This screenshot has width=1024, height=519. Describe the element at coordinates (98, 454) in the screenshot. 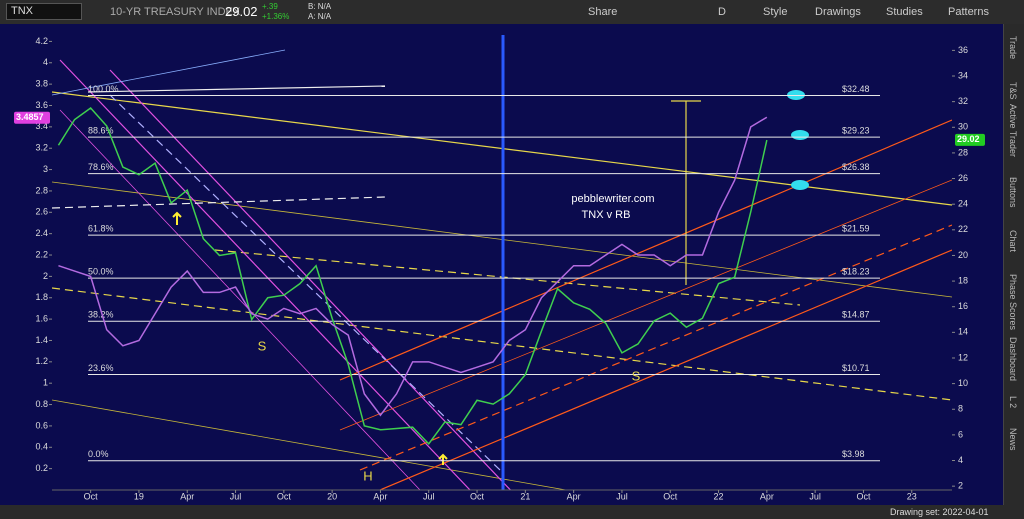

I see `fib-level-label: 0.0%` at that location.